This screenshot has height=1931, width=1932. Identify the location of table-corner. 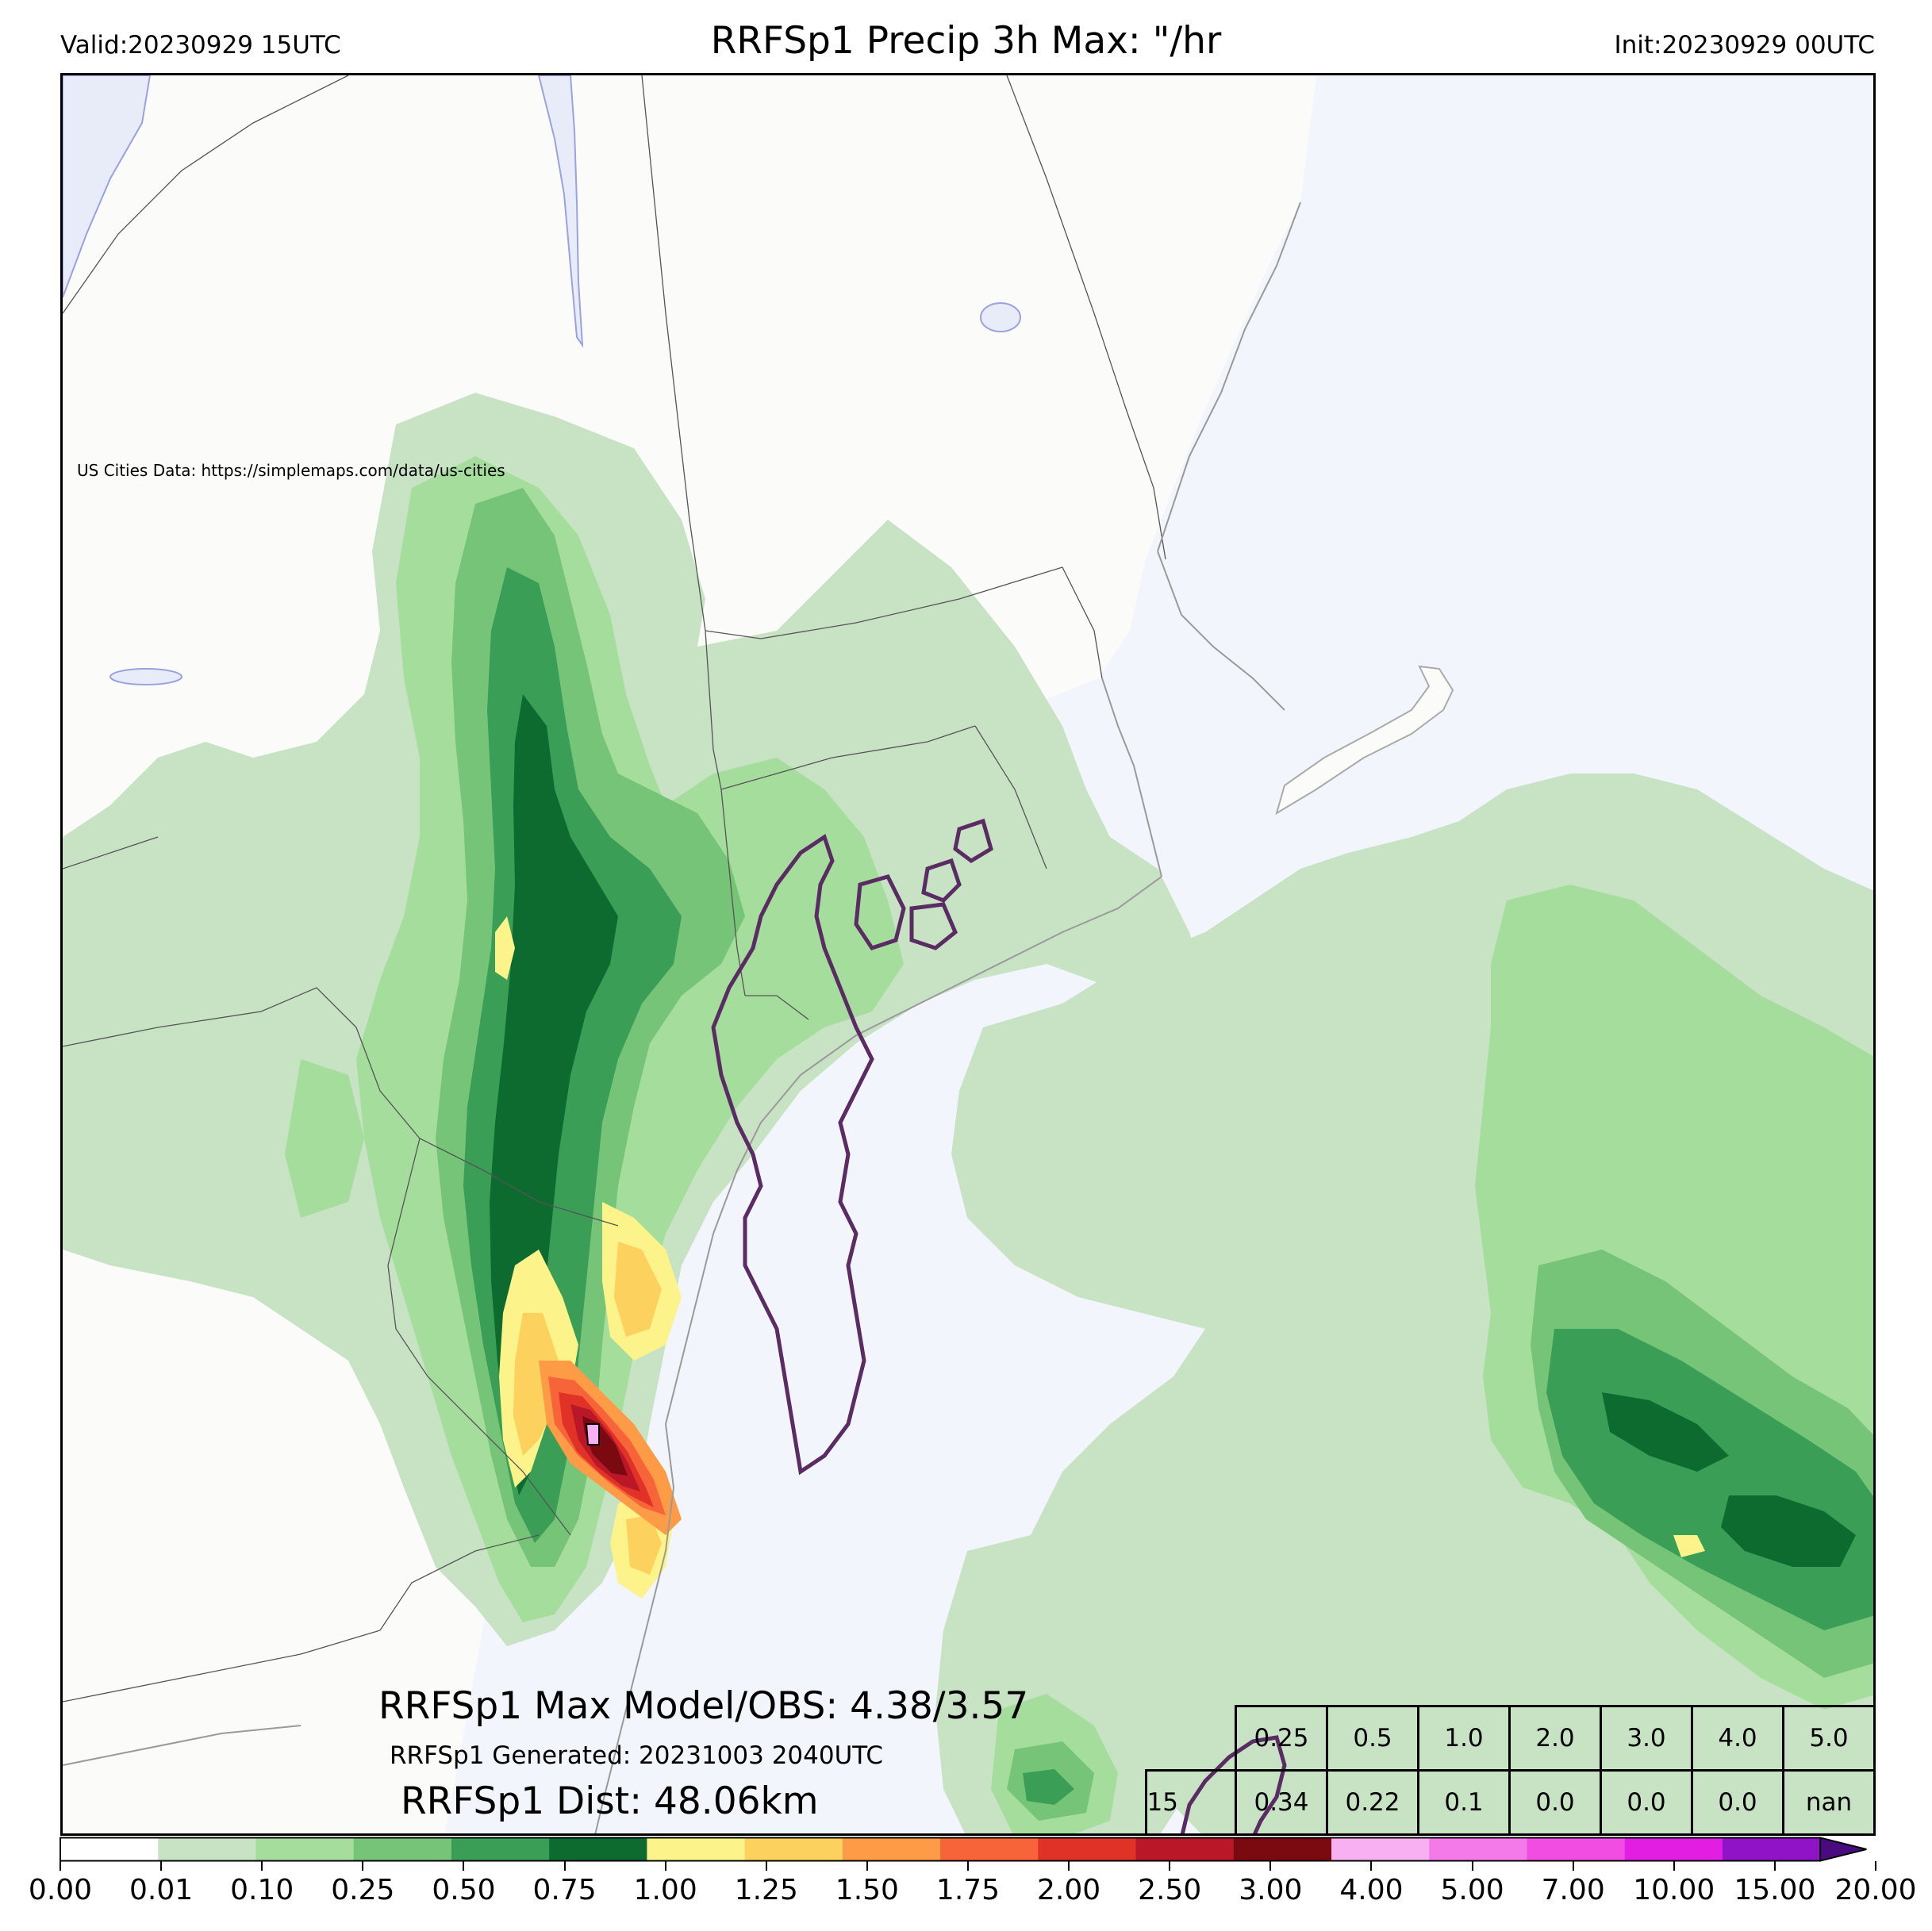
(1191, 1739).